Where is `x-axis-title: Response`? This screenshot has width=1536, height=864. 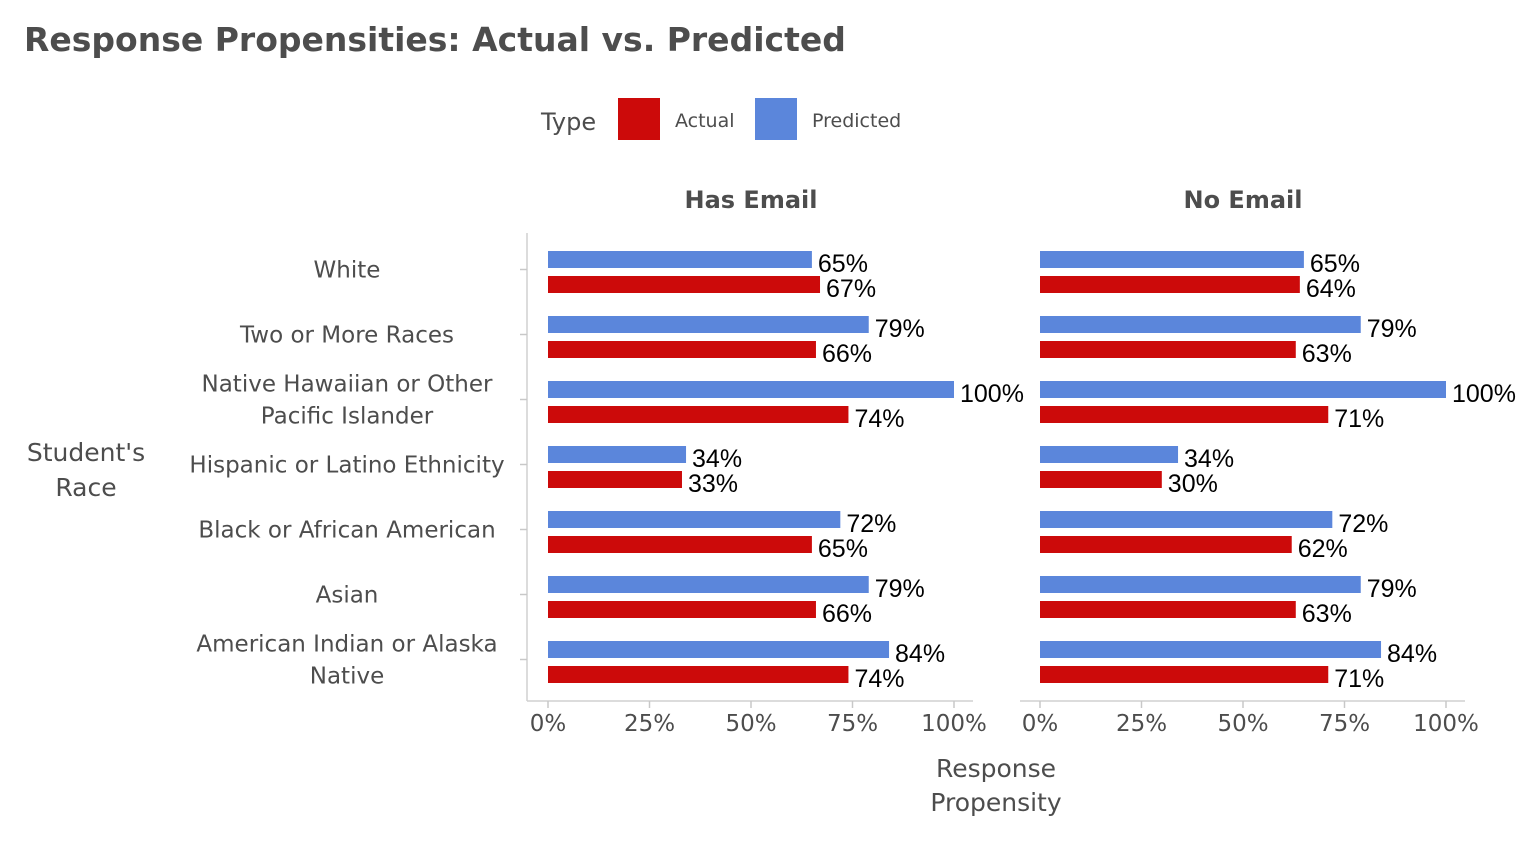
x-axis-title: Response is located at coordinates (996, 768).